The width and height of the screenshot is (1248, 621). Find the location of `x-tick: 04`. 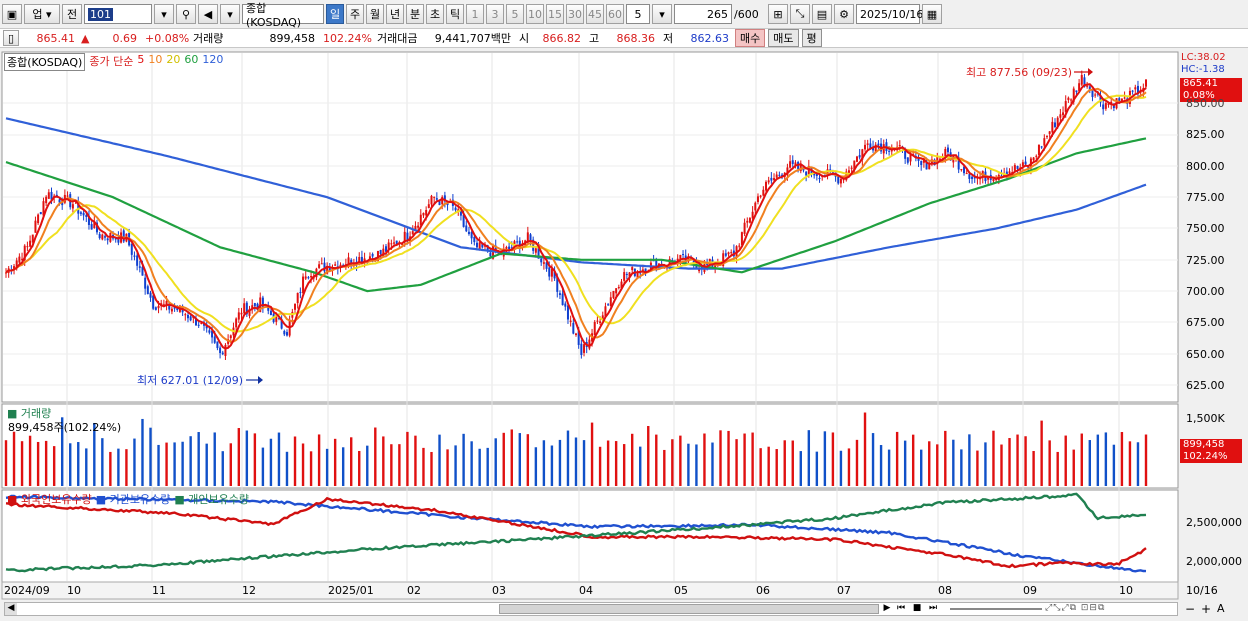

x-tick: 04 is located at coordinates (586, 590).